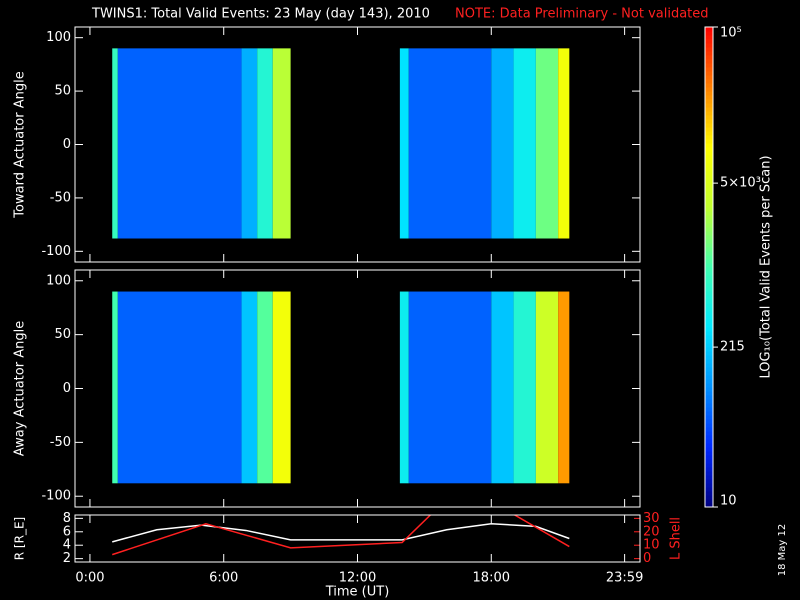  I want to click on y-tick-label: 4, so click(67, 545).